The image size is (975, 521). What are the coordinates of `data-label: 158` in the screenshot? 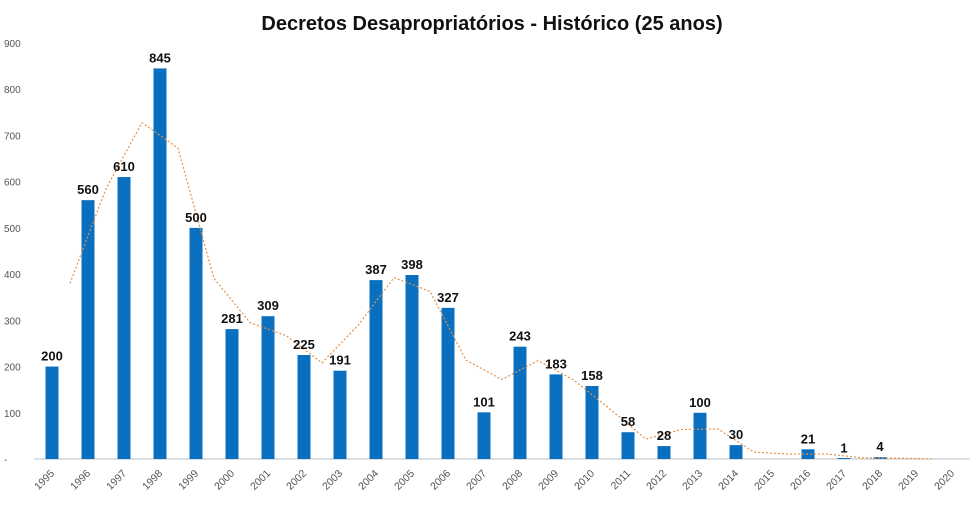 It's located at (592, 375).